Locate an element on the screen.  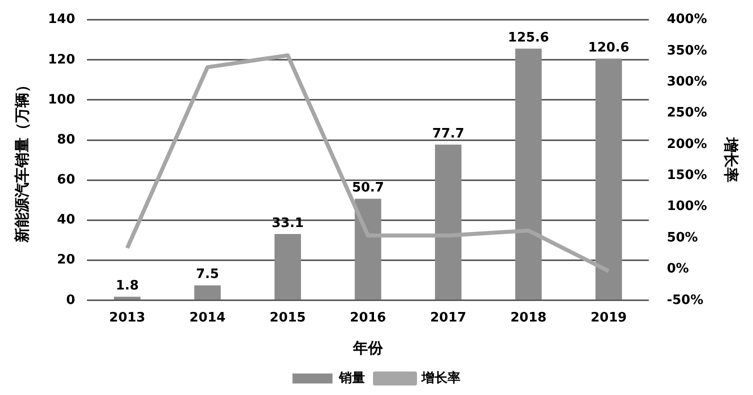
y-tick-label: 140 is located at coordinates (62, 20).